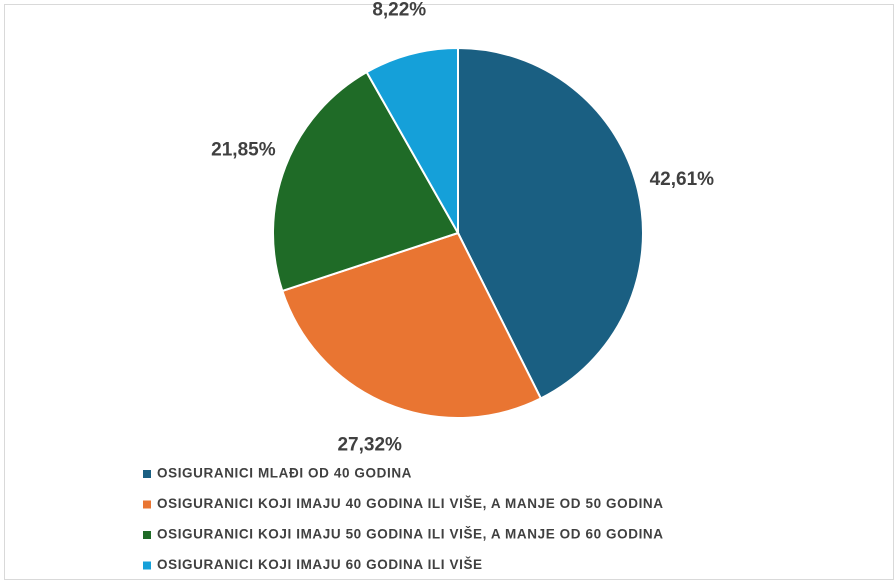 The width and height of the screenshot is (894, 580). What do you see at coordinates (369, 444) in the screenshot?
I see `data-label: 27,32%` at bounding box center [369, 444].